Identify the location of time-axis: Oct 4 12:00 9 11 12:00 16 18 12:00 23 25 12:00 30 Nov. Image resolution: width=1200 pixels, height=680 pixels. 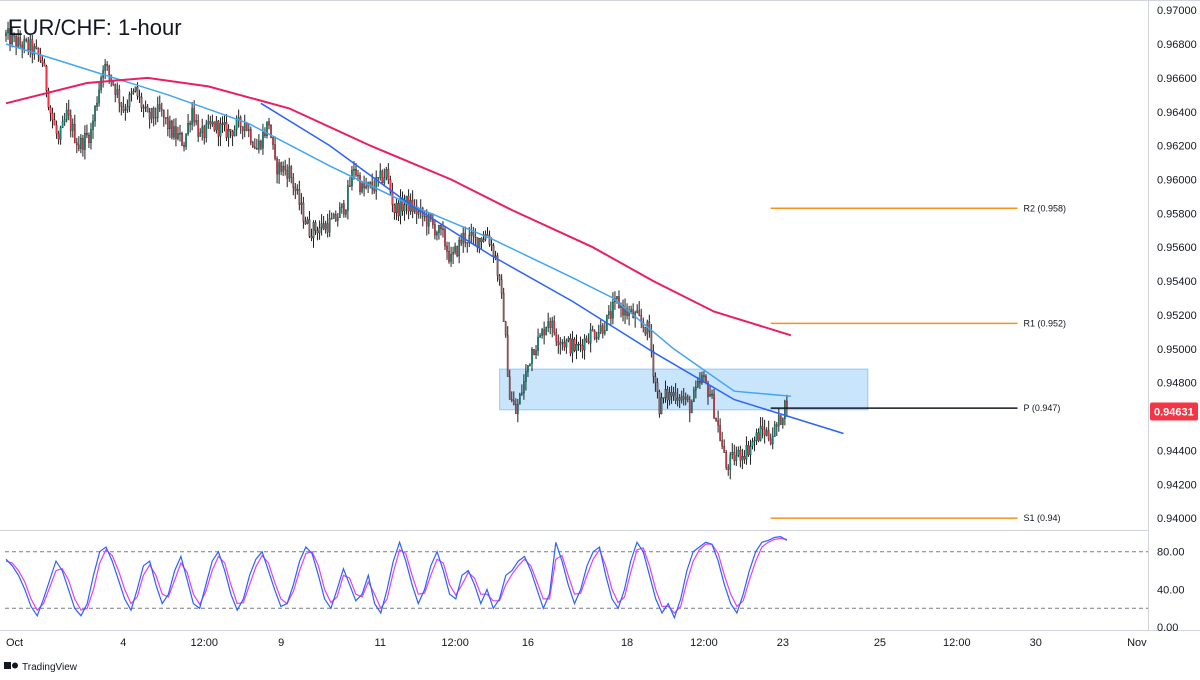
(576, 643).